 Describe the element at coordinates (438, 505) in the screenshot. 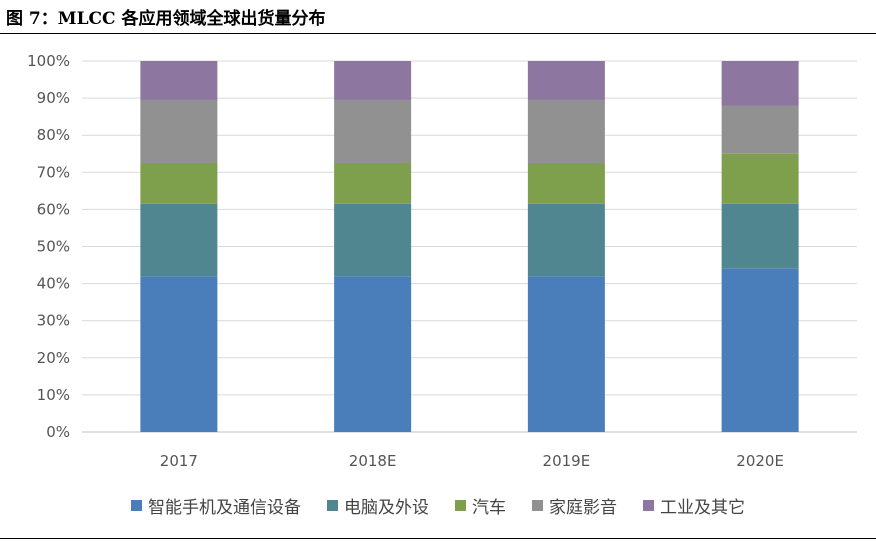

I see `chart-legend: 智能手机及通信设备 电脑及外设 汽车 家庭影音 工业及其它` at that location.